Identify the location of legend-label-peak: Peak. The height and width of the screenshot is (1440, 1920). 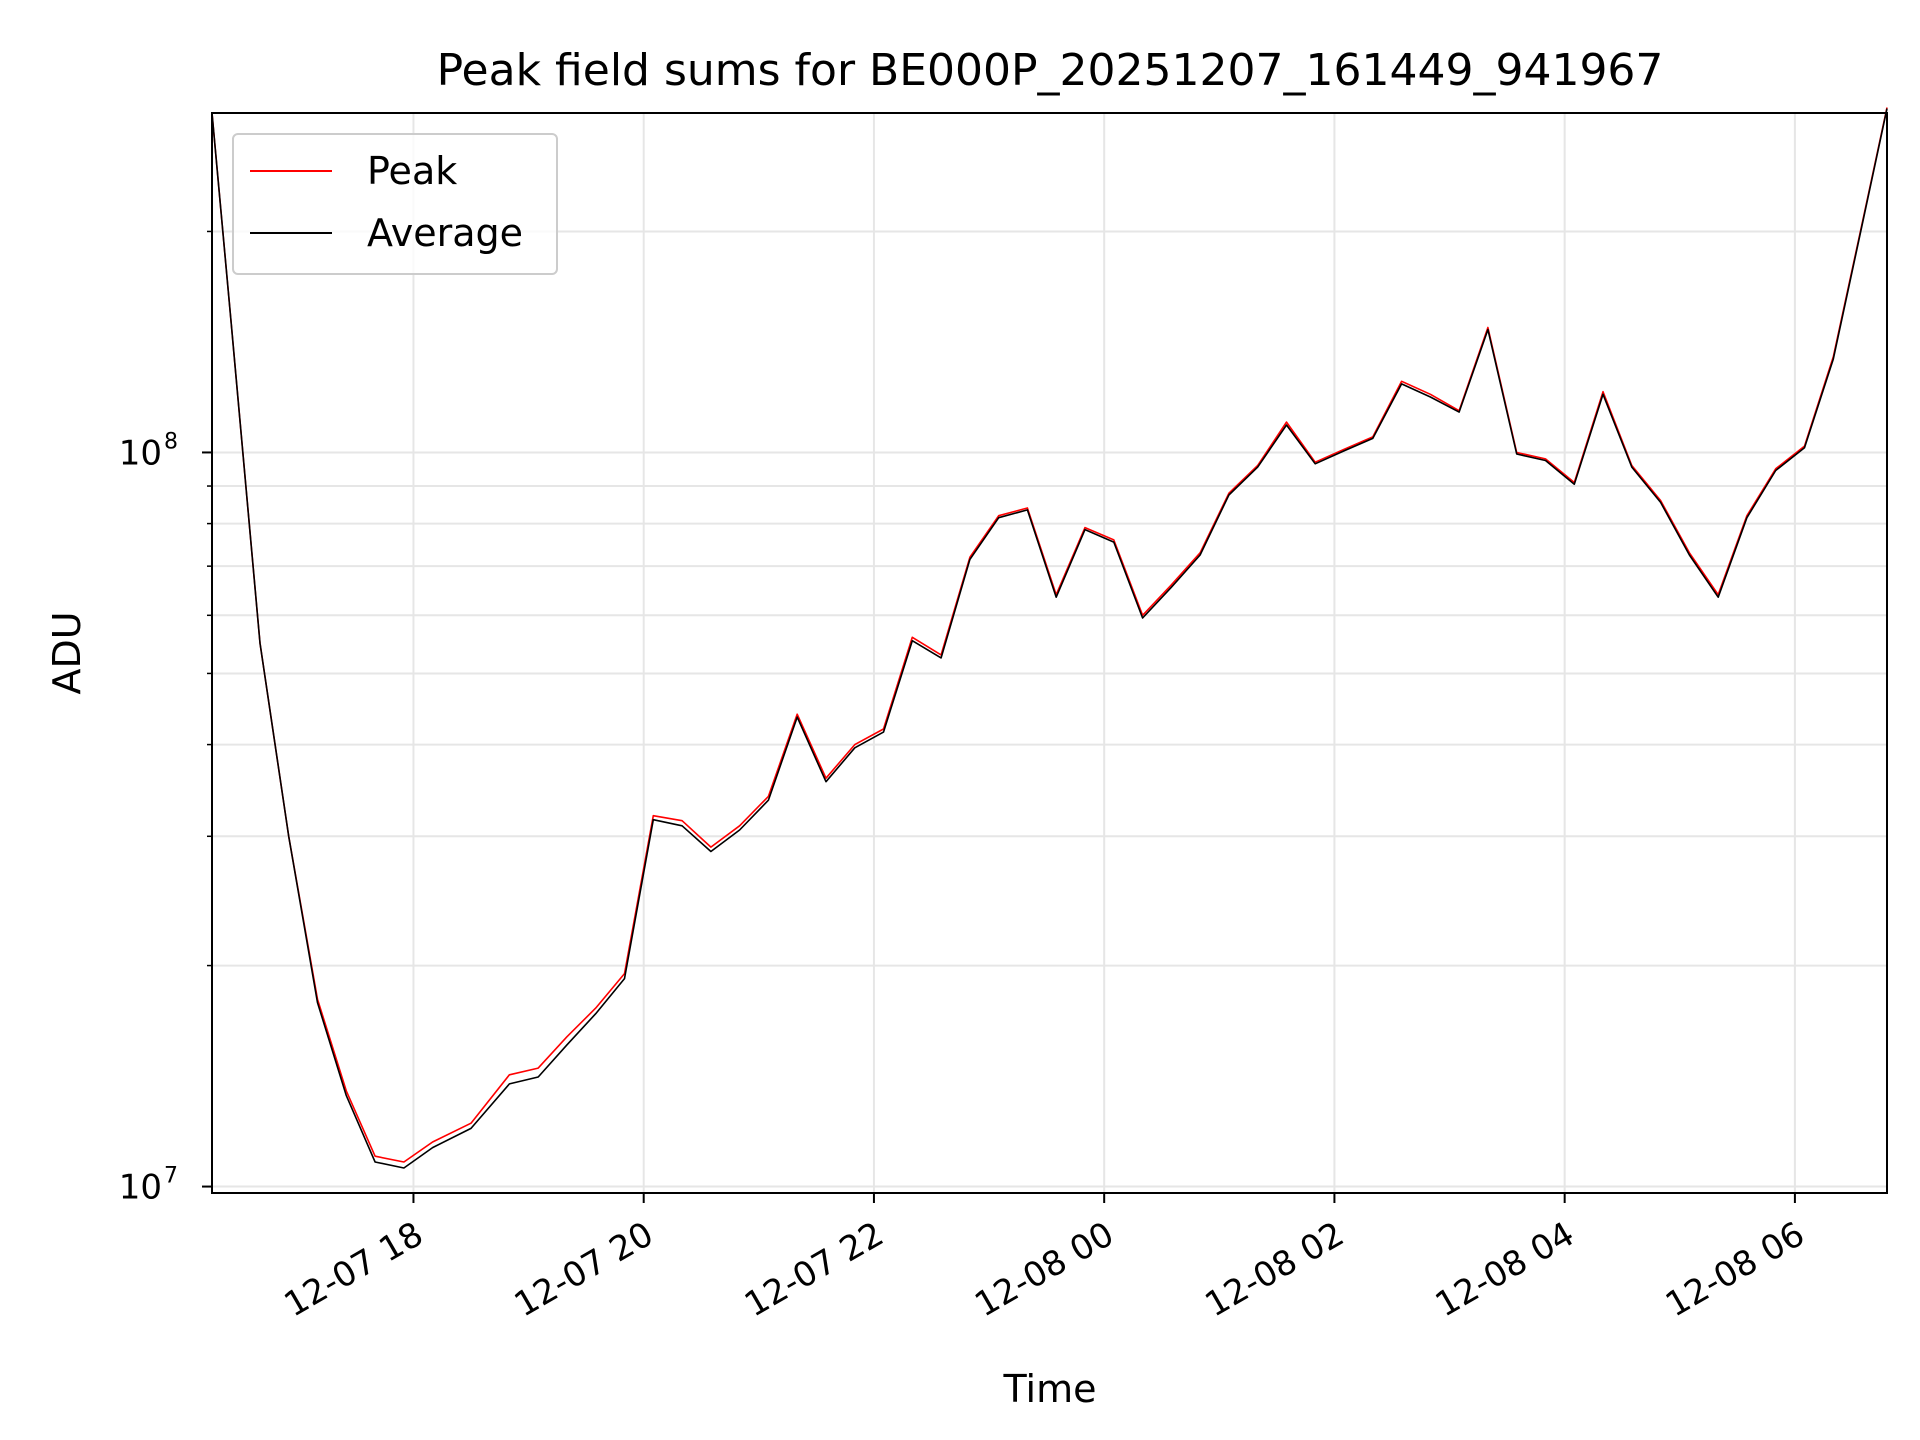
(412, 171).